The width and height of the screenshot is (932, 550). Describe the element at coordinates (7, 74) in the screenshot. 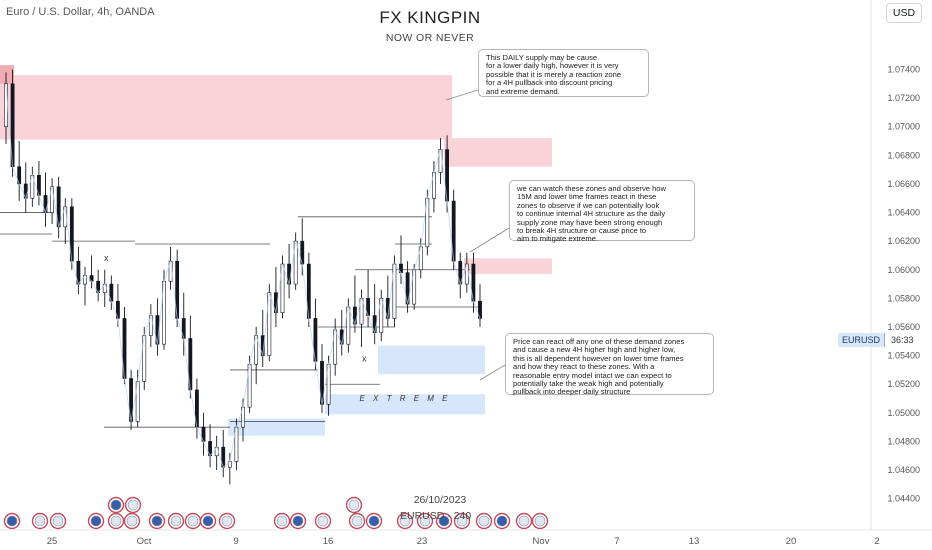

I see `supply-zone-origin` at that location.